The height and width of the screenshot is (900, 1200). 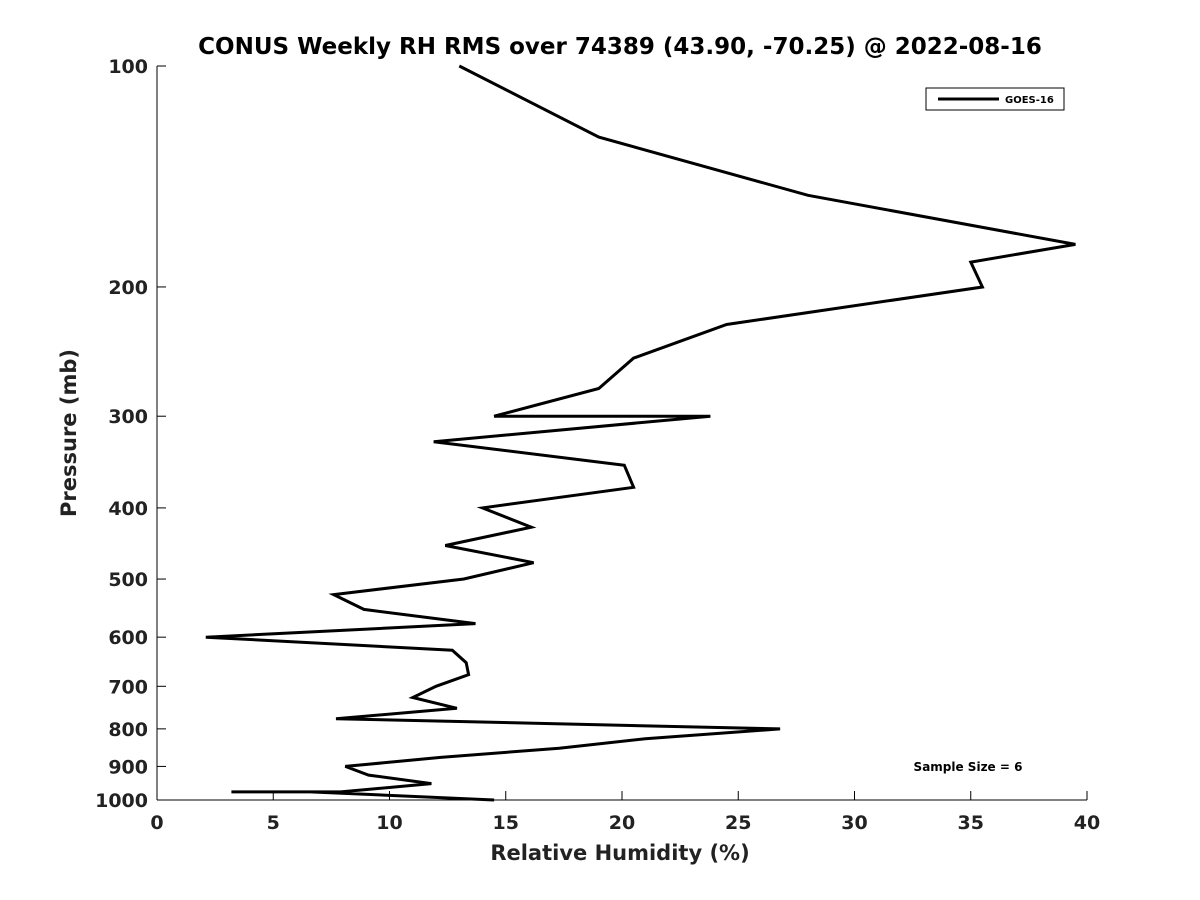 What do you see at coordinates (619, 853) in the screenshot?
I see `x-axis-title: Relative Humidity (%)` at bounding box center [619, 853].